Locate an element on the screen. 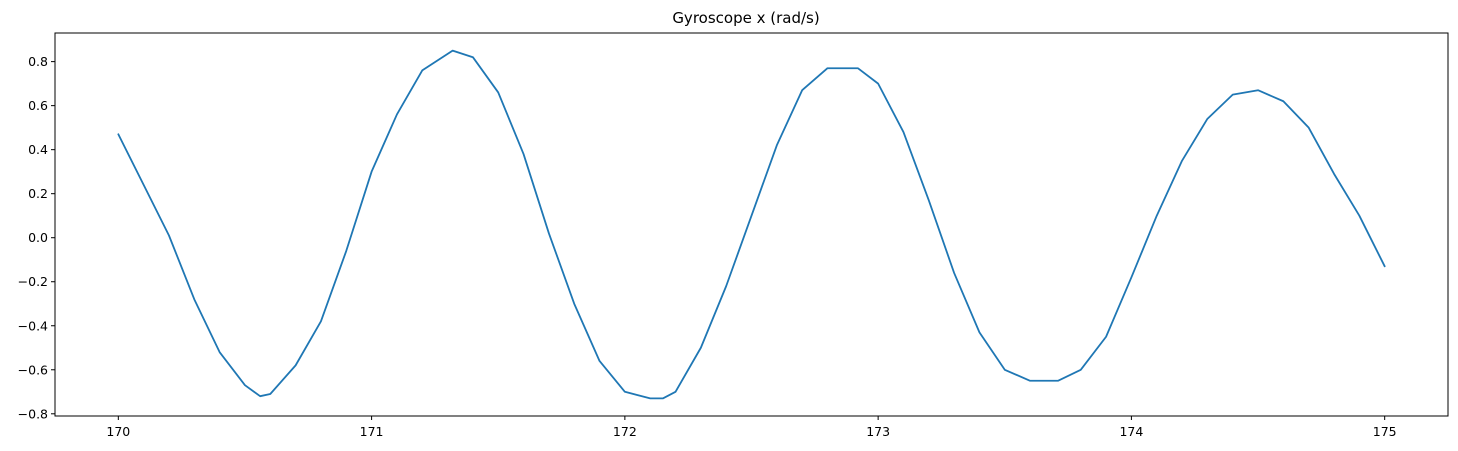  x-tick-label: 171 is located at coordinates (372, 431).